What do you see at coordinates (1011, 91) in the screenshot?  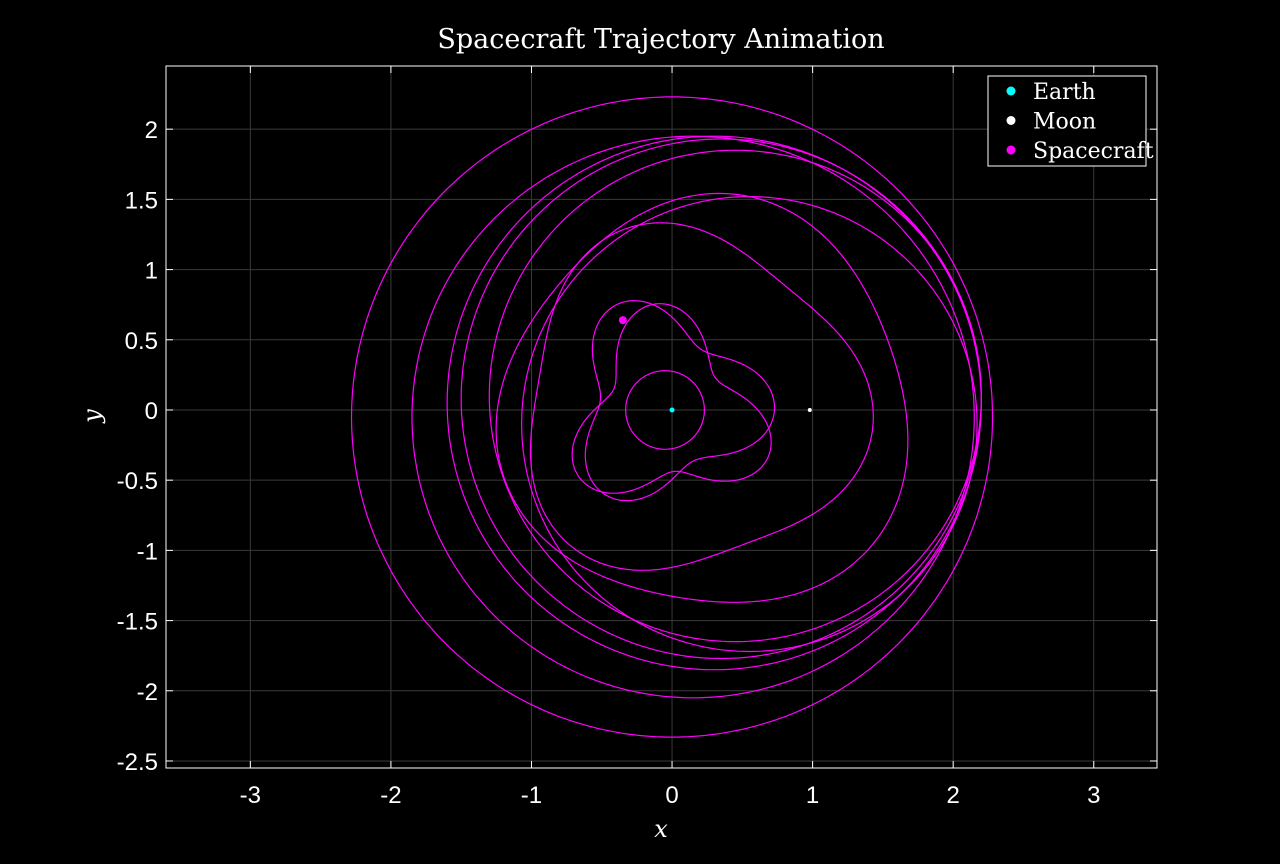 I see `legend-swatch-earth` at bounding box center [1011, 91].